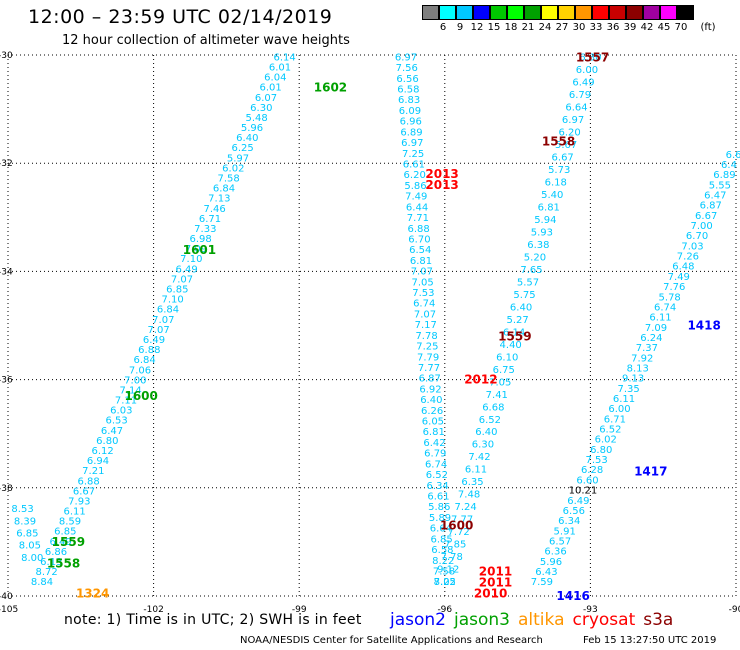 The height and width of the screenshot is (650, 740). Describe the element at coordinates (580, 95) in the screenshot. I see `wave-height-value: 6.79` at that location.